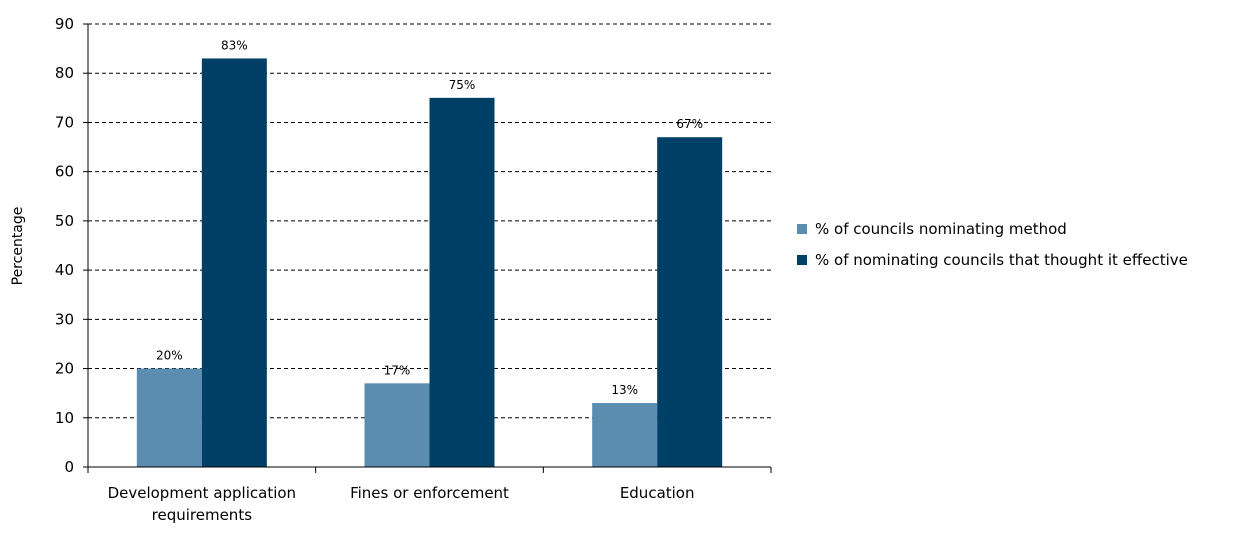  I want to click on y-tick-label: 60, so click(64, 172).